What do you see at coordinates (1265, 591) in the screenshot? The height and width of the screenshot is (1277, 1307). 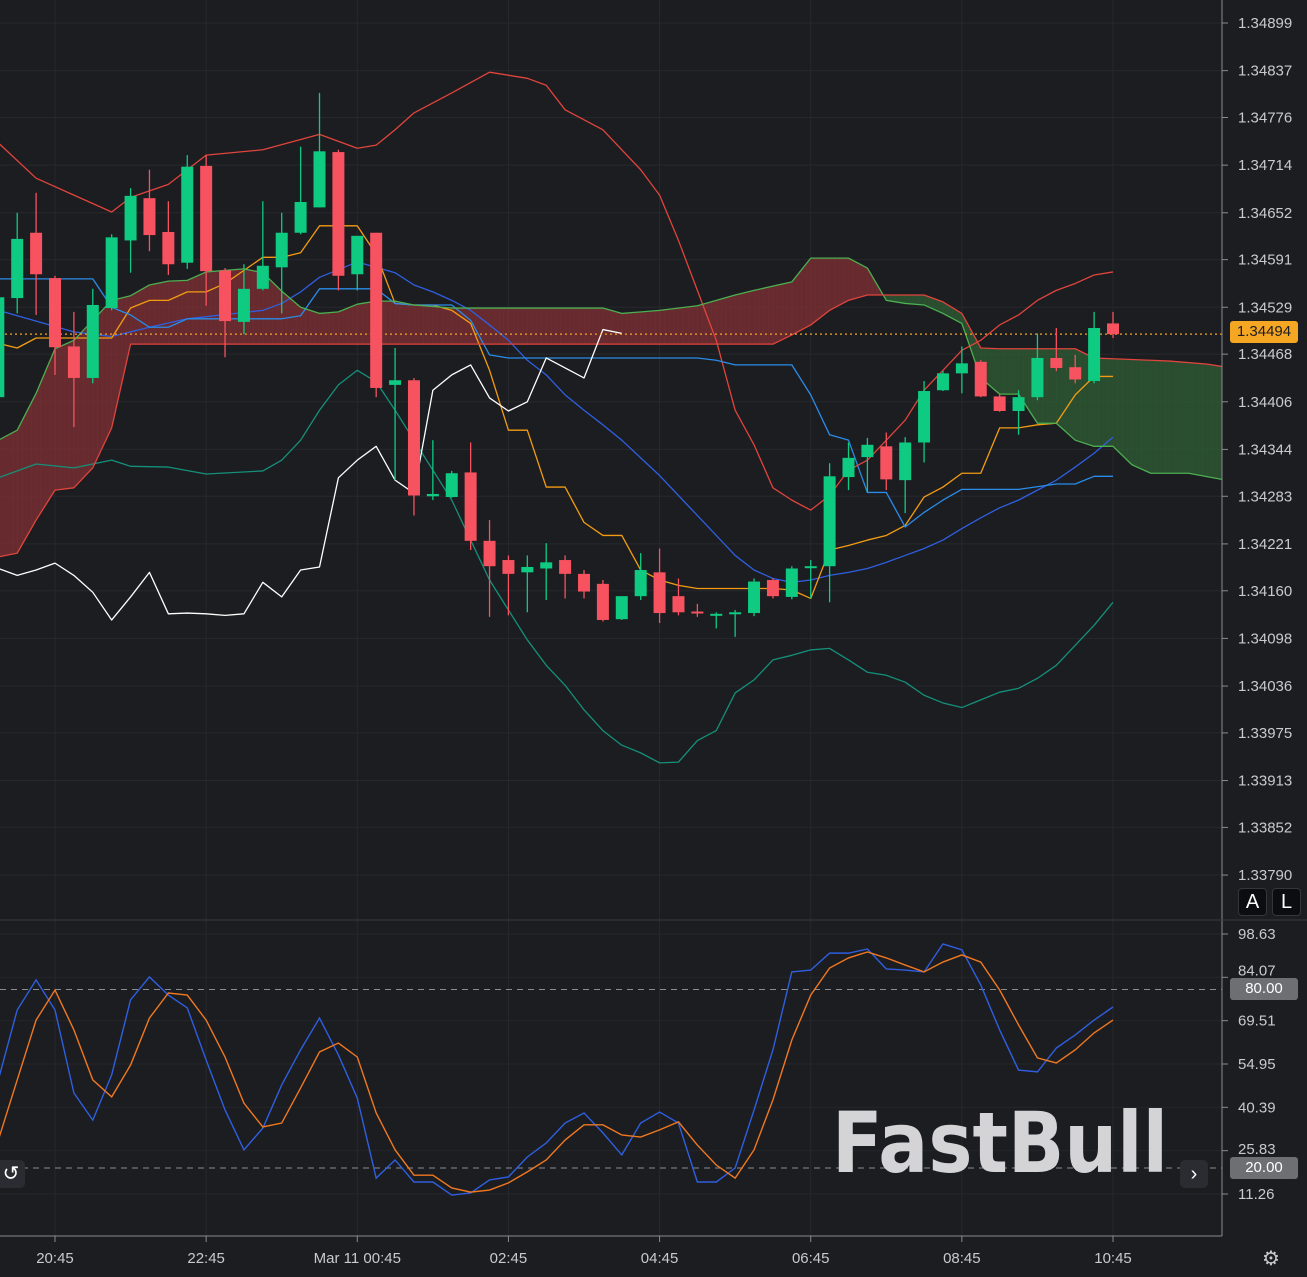 I see `price-tick-label: 1.34160` at bounding box center [1265, 591].